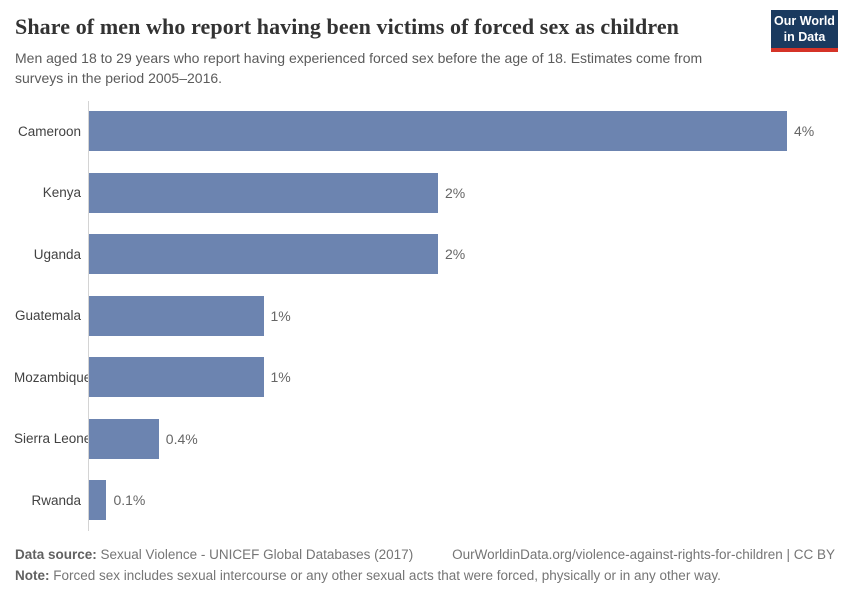 This screenshot has height=600, width=850. I want to click on bar-row: Mozambique 1%, so click(432, 377).